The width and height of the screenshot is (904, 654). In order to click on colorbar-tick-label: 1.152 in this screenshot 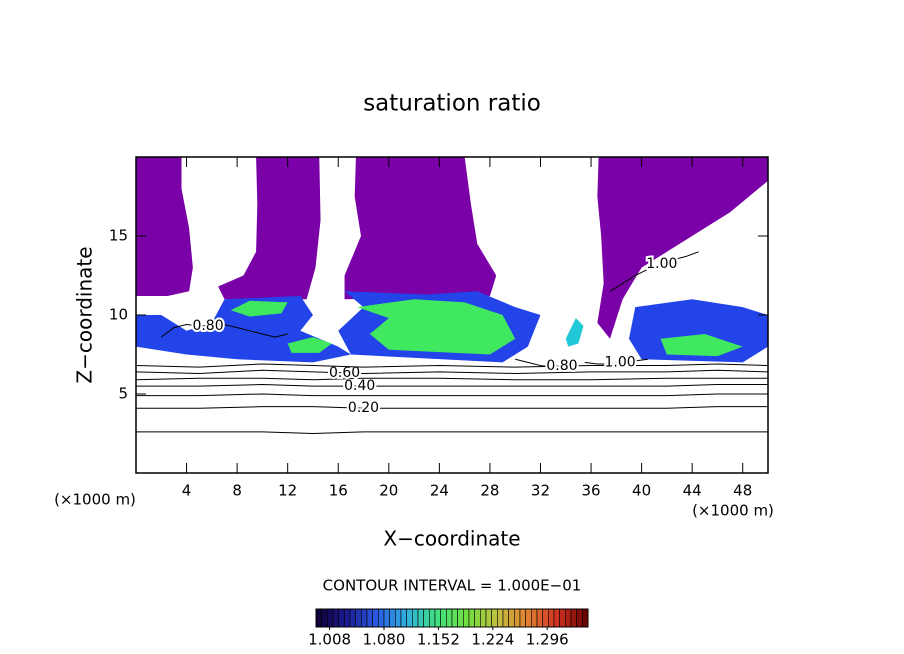, I will do `click(438, 640)`.